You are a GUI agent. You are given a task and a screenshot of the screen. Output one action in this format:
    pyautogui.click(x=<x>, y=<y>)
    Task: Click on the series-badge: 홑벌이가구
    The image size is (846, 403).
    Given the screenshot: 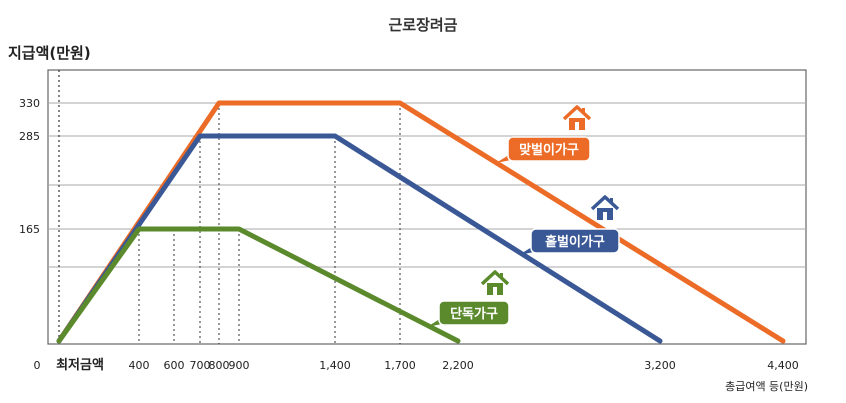 What is the action you would take?
    pyautogui.click(x=569, y=225)
    